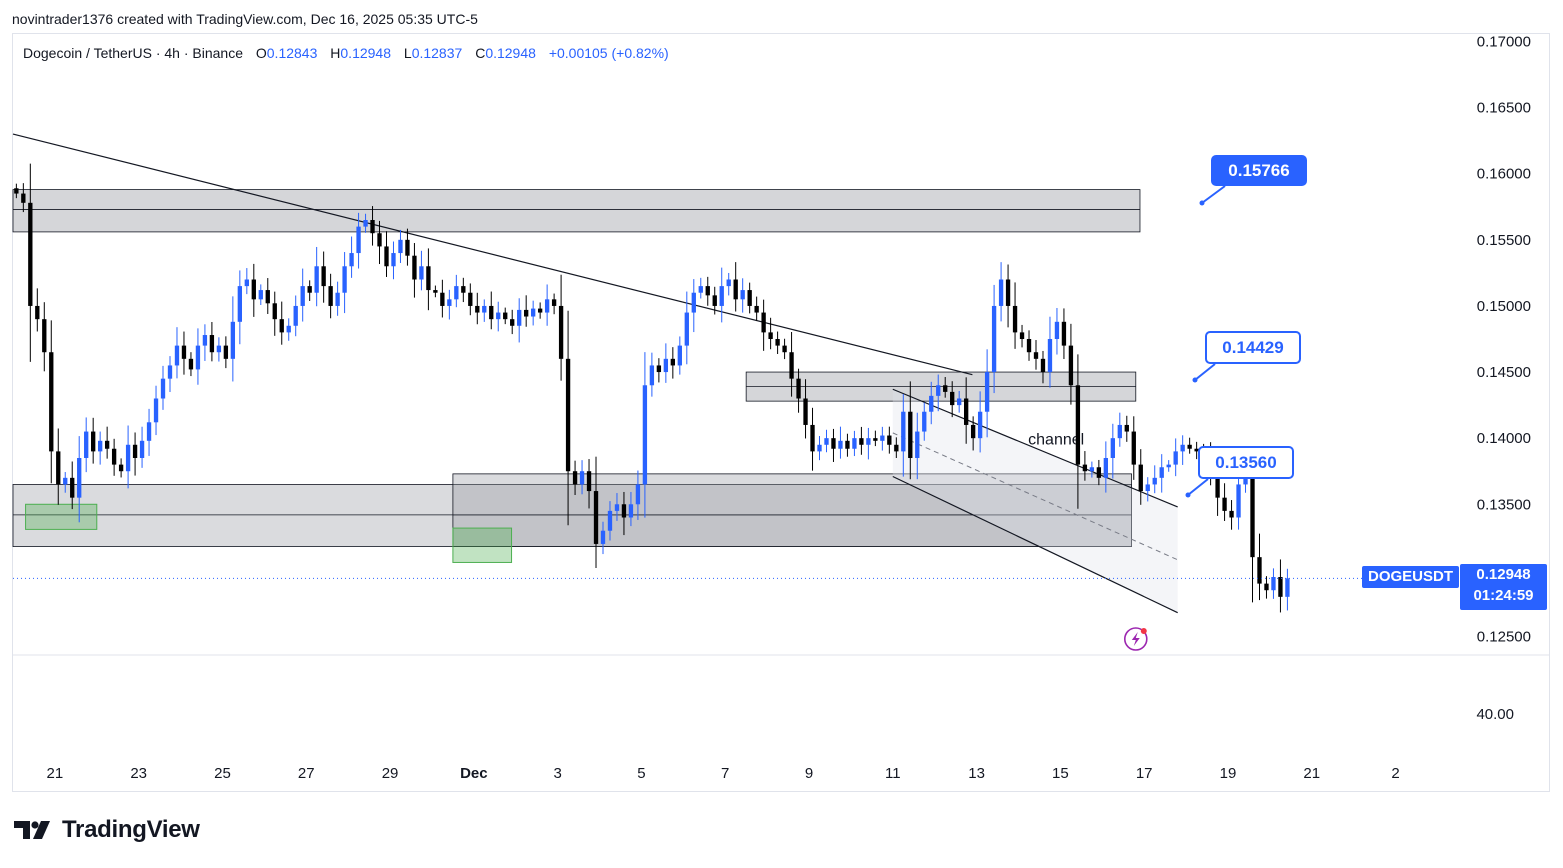 This screenshot has width=1563, height=868. I want to click on x-tick-label: 21, so click(55, 773).